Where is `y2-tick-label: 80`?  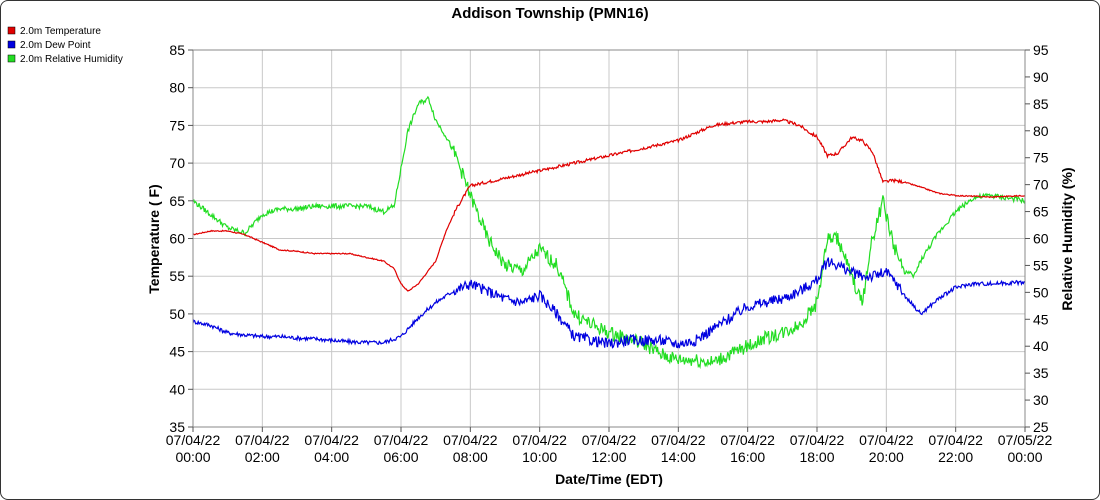 y2-tick-label: 80 is located at coordinates (1041, 131).